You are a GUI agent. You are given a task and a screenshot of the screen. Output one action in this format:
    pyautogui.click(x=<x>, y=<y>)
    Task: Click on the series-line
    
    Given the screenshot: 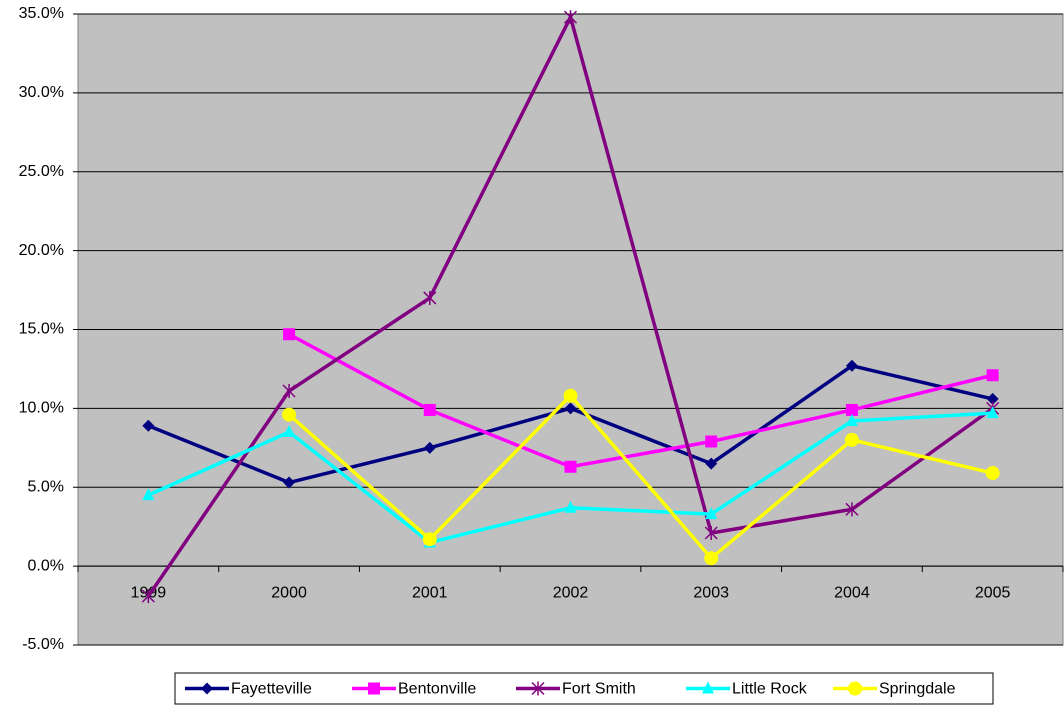 What is the action you would take?
    pyautogui.click(x=641, y=400)
    